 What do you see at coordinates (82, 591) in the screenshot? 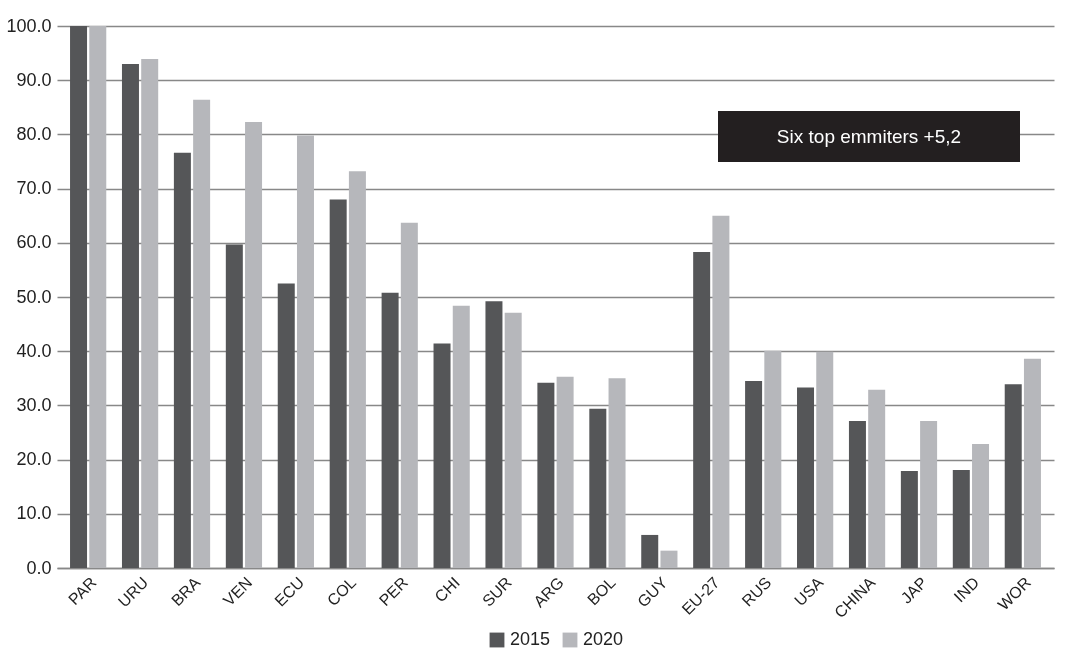
I see `x-tick-label: PAR` at bounding box center [82, 591].